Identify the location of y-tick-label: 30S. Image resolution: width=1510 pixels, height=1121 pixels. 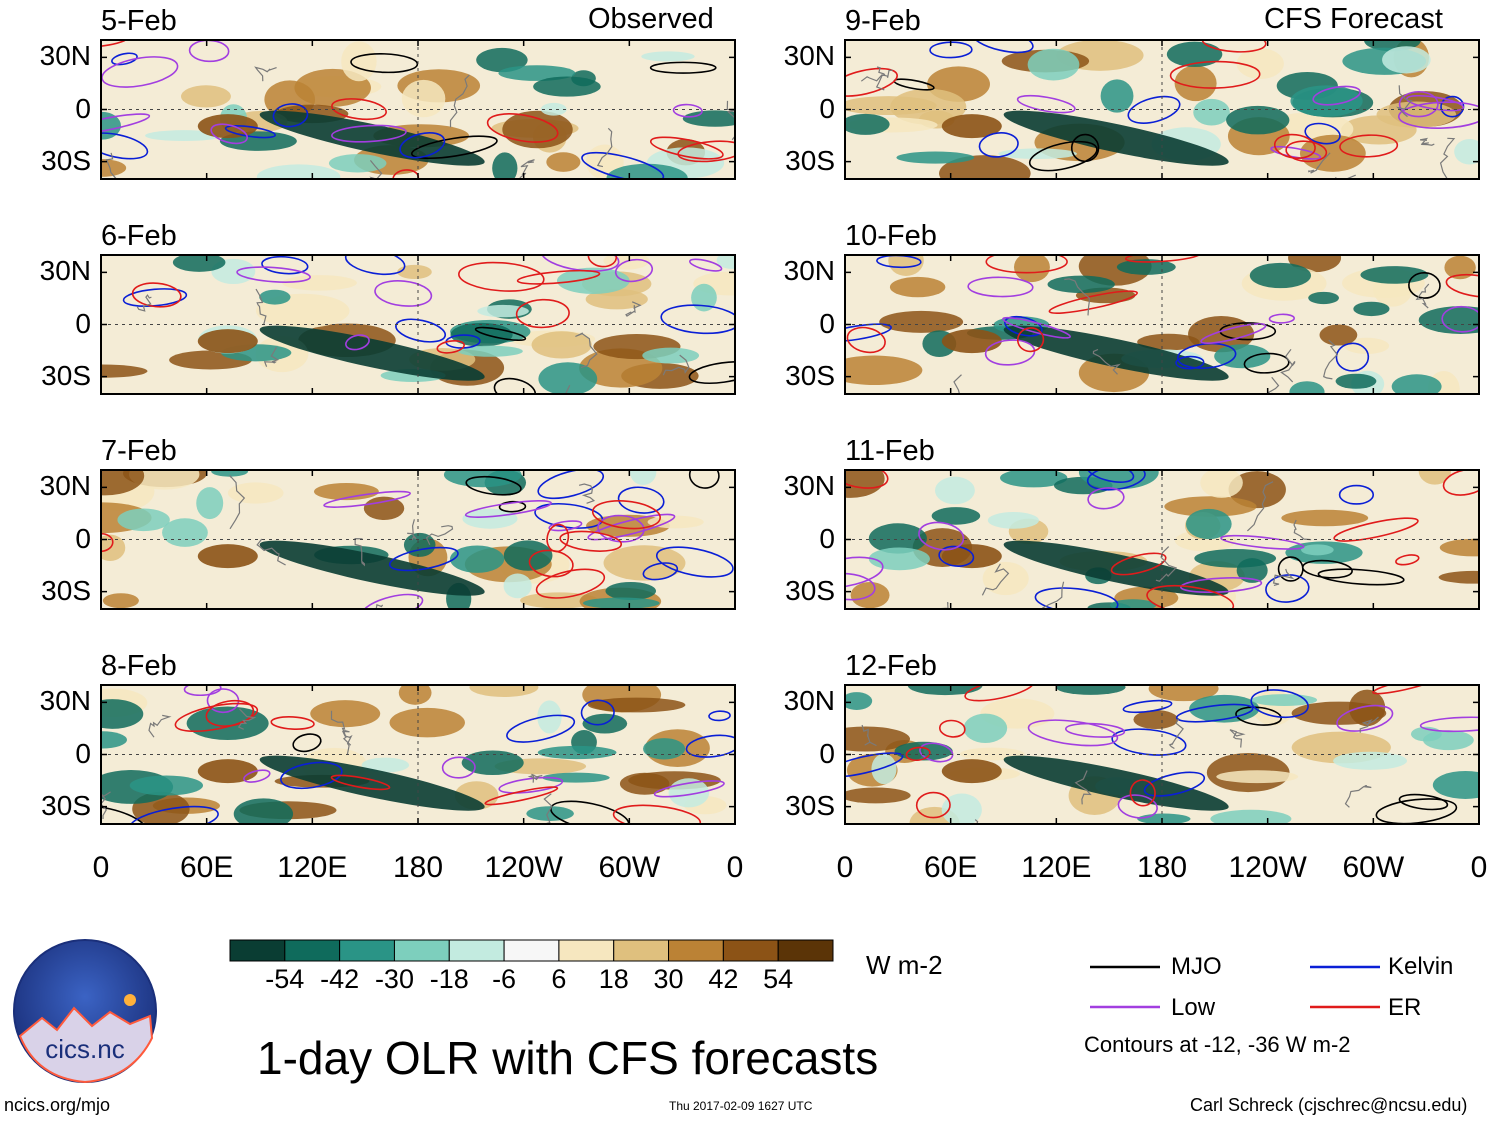
(810, 160).